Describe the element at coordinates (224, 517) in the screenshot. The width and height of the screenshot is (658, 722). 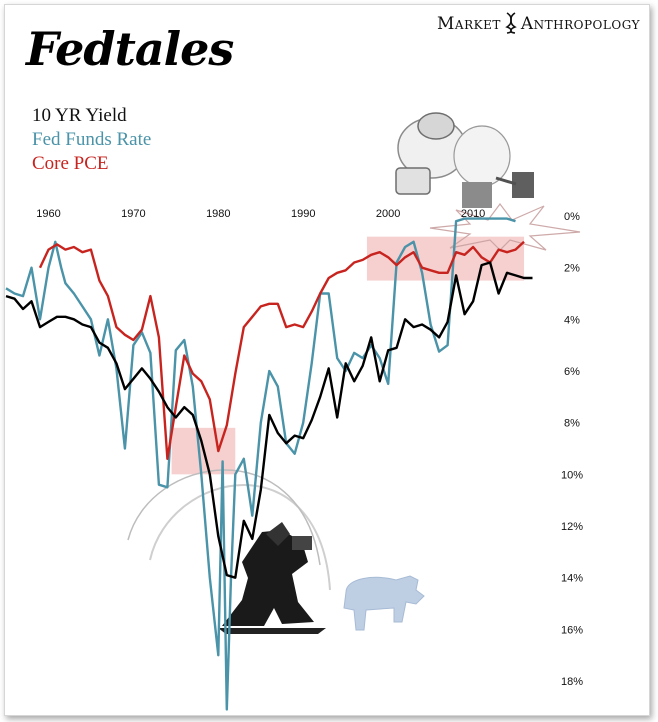
I see `arc-inner` at that location.